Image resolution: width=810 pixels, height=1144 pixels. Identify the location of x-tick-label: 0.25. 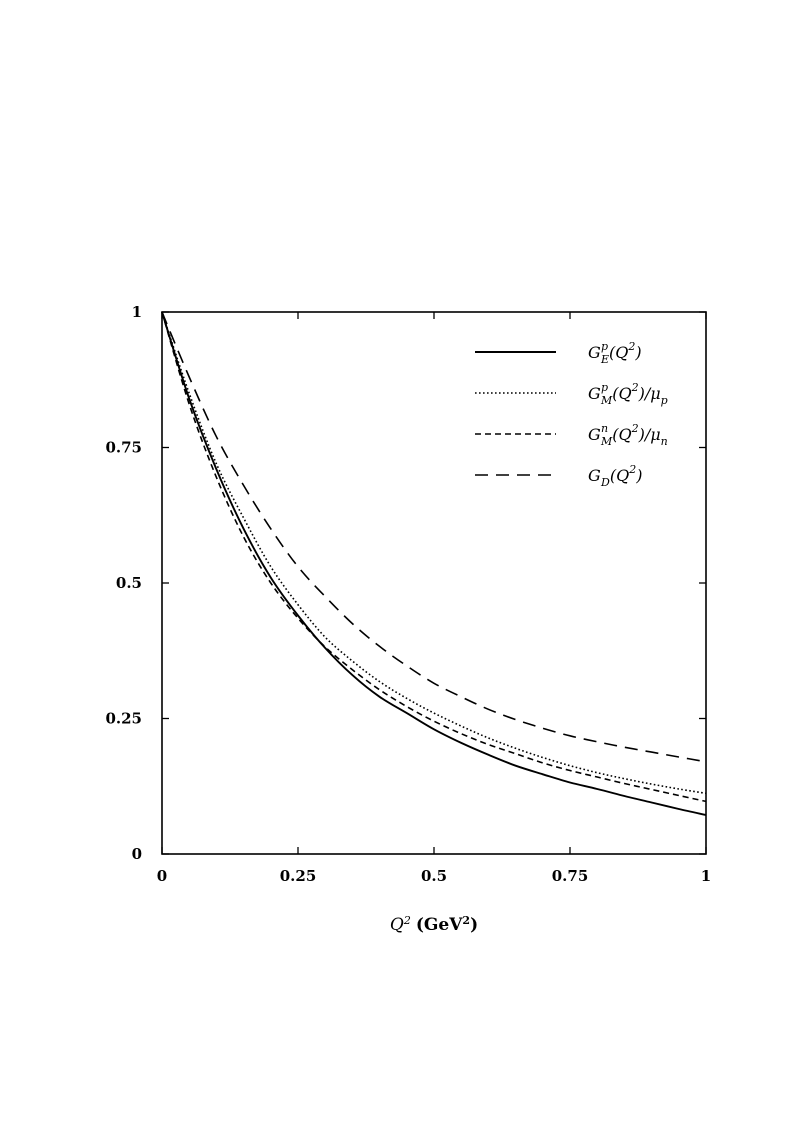
(298, 876).